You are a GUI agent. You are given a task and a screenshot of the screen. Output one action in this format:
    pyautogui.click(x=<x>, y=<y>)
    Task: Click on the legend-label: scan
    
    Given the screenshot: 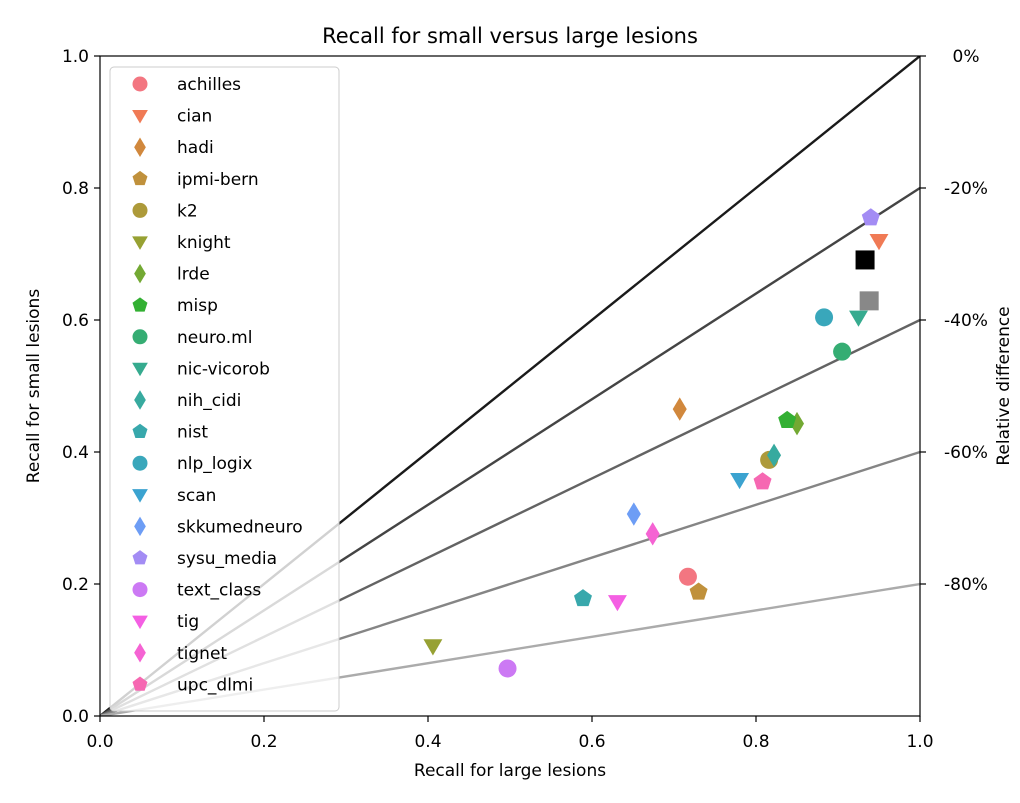 What is the action you would take?
    pyautogui.click(x=196, y=496)
    